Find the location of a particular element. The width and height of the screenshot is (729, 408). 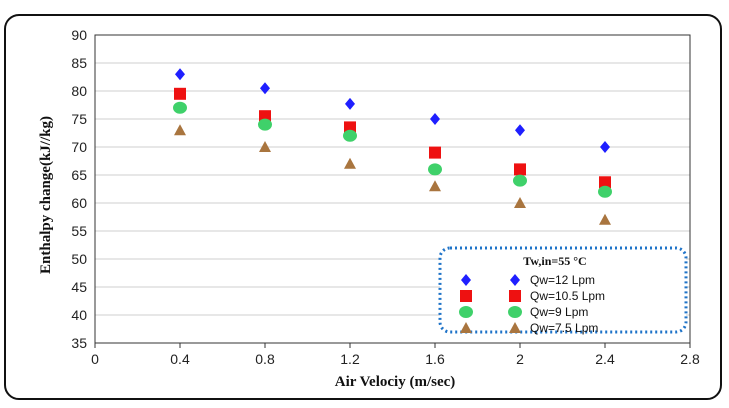

y-tick-label: 45 is located at coordinates (79, 287).